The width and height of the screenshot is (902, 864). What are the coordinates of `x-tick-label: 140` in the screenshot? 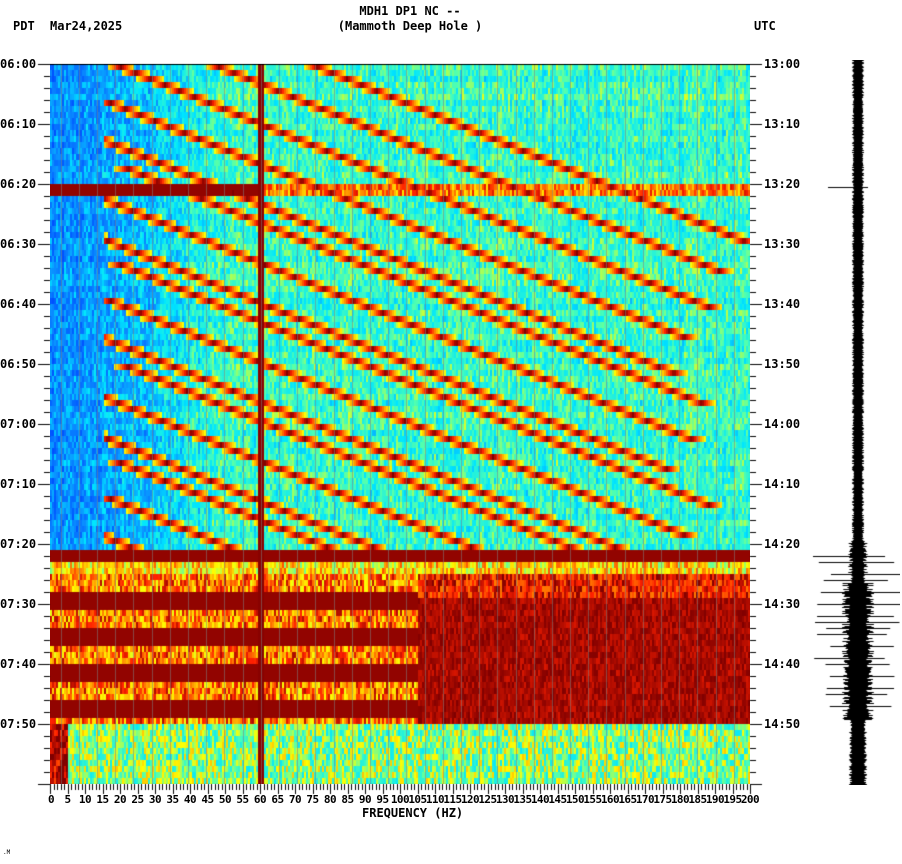 It's located at (540, 799).